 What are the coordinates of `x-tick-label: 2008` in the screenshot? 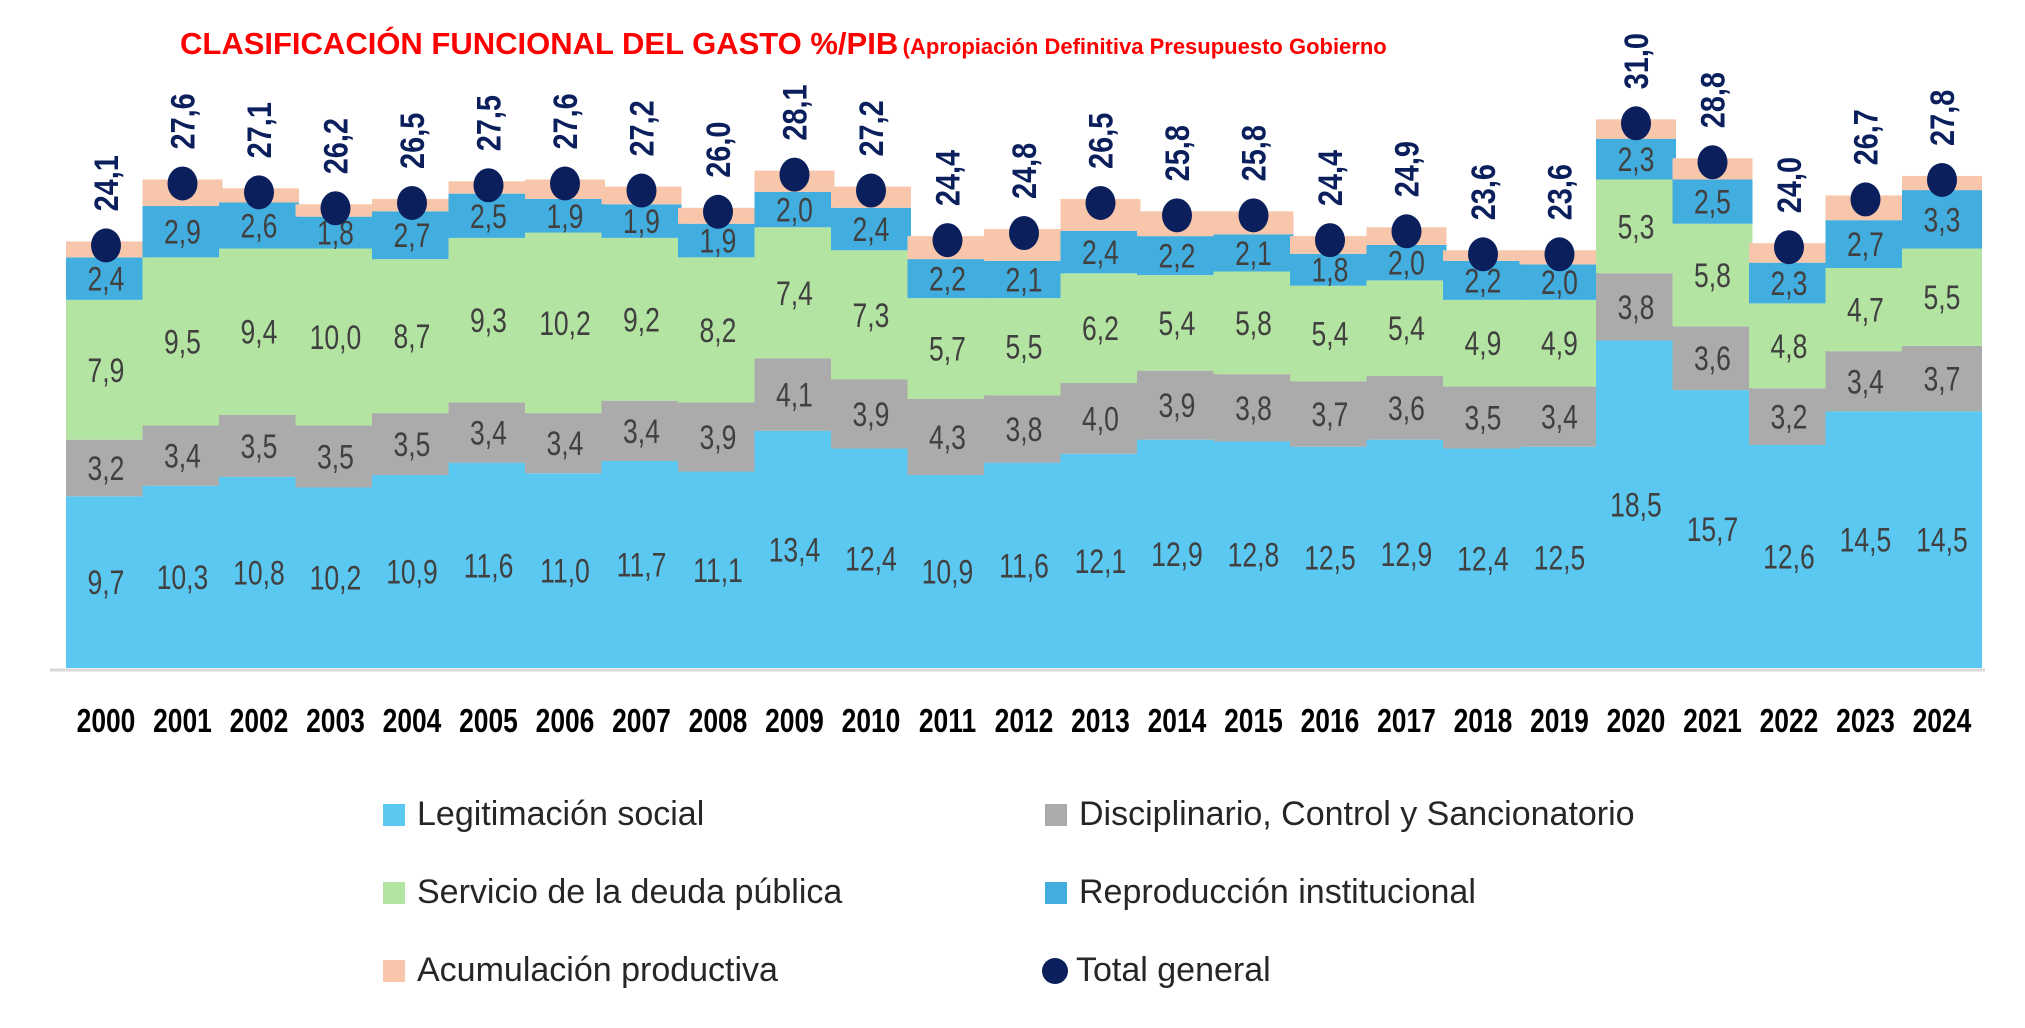 It's located at (718, 721).